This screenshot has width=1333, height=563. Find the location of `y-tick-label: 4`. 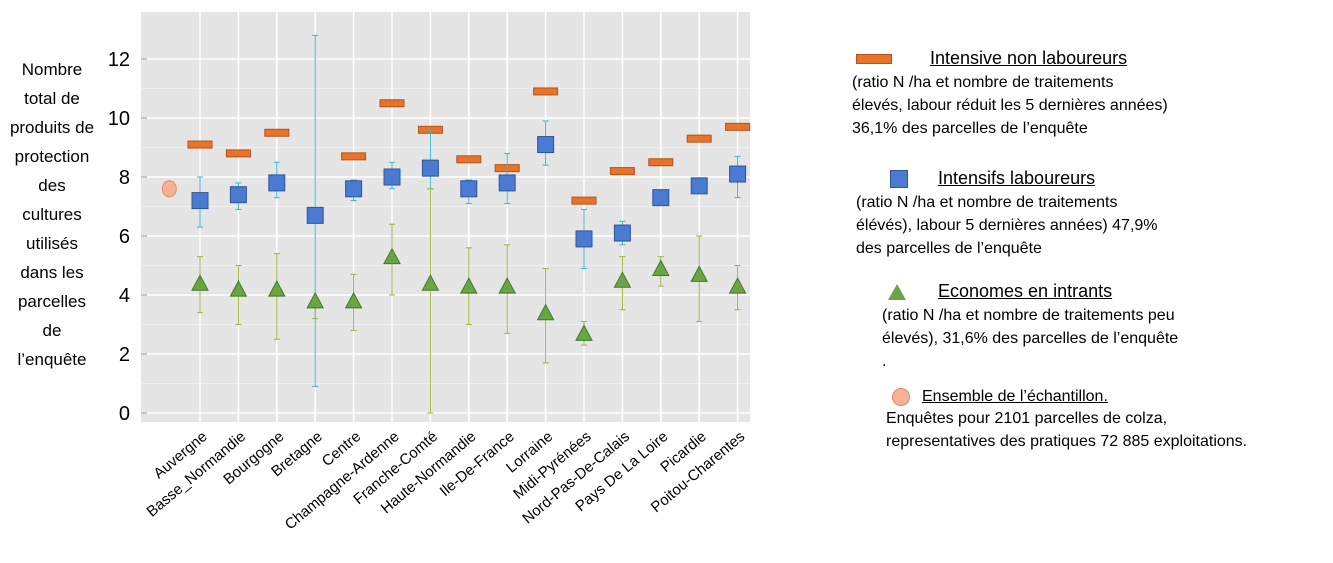

y-tick-label: 4 is located at coordinates (124, 296).